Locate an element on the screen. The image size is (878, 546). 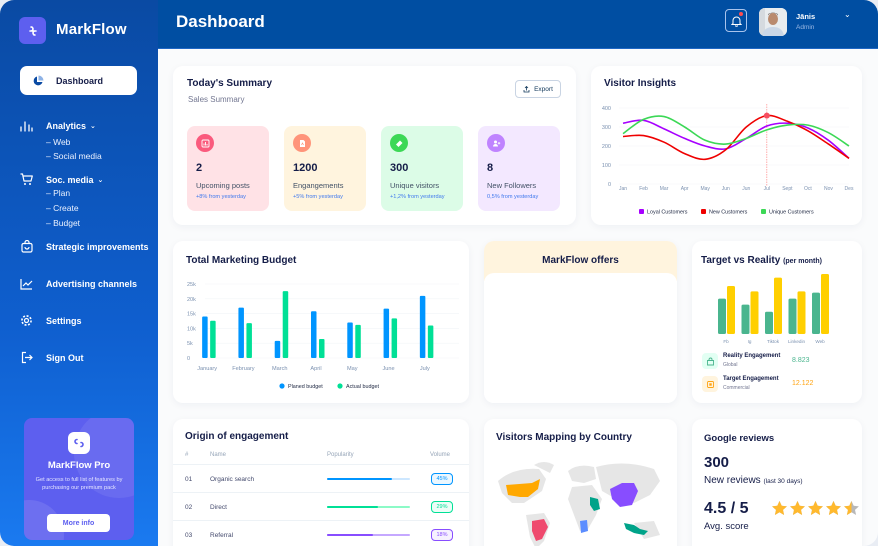
sidebar-subitem-create: – Create is located at coordinates (62, 208).